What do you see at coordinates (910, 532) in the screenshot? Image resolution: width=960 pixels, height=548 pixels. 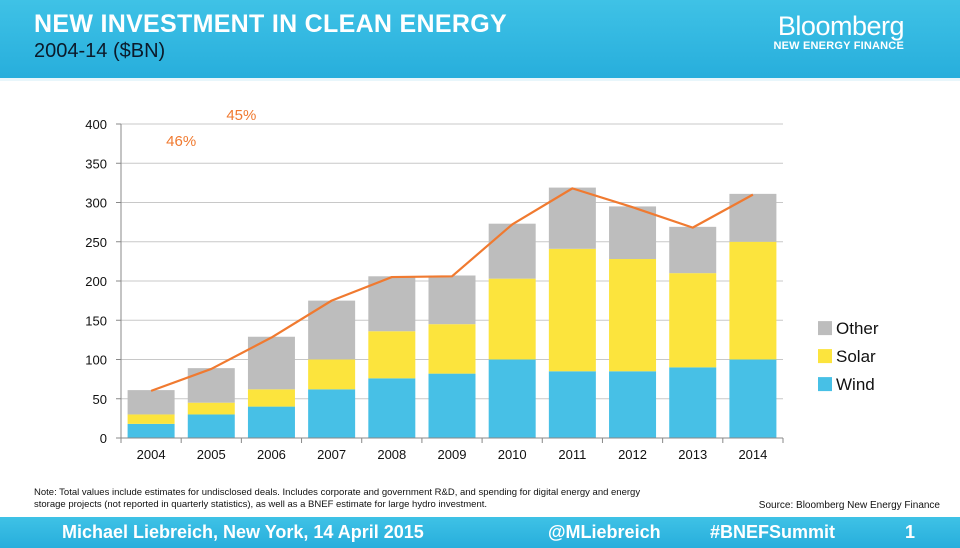 I see `page-number: 1` at bounding box center [910, 532].